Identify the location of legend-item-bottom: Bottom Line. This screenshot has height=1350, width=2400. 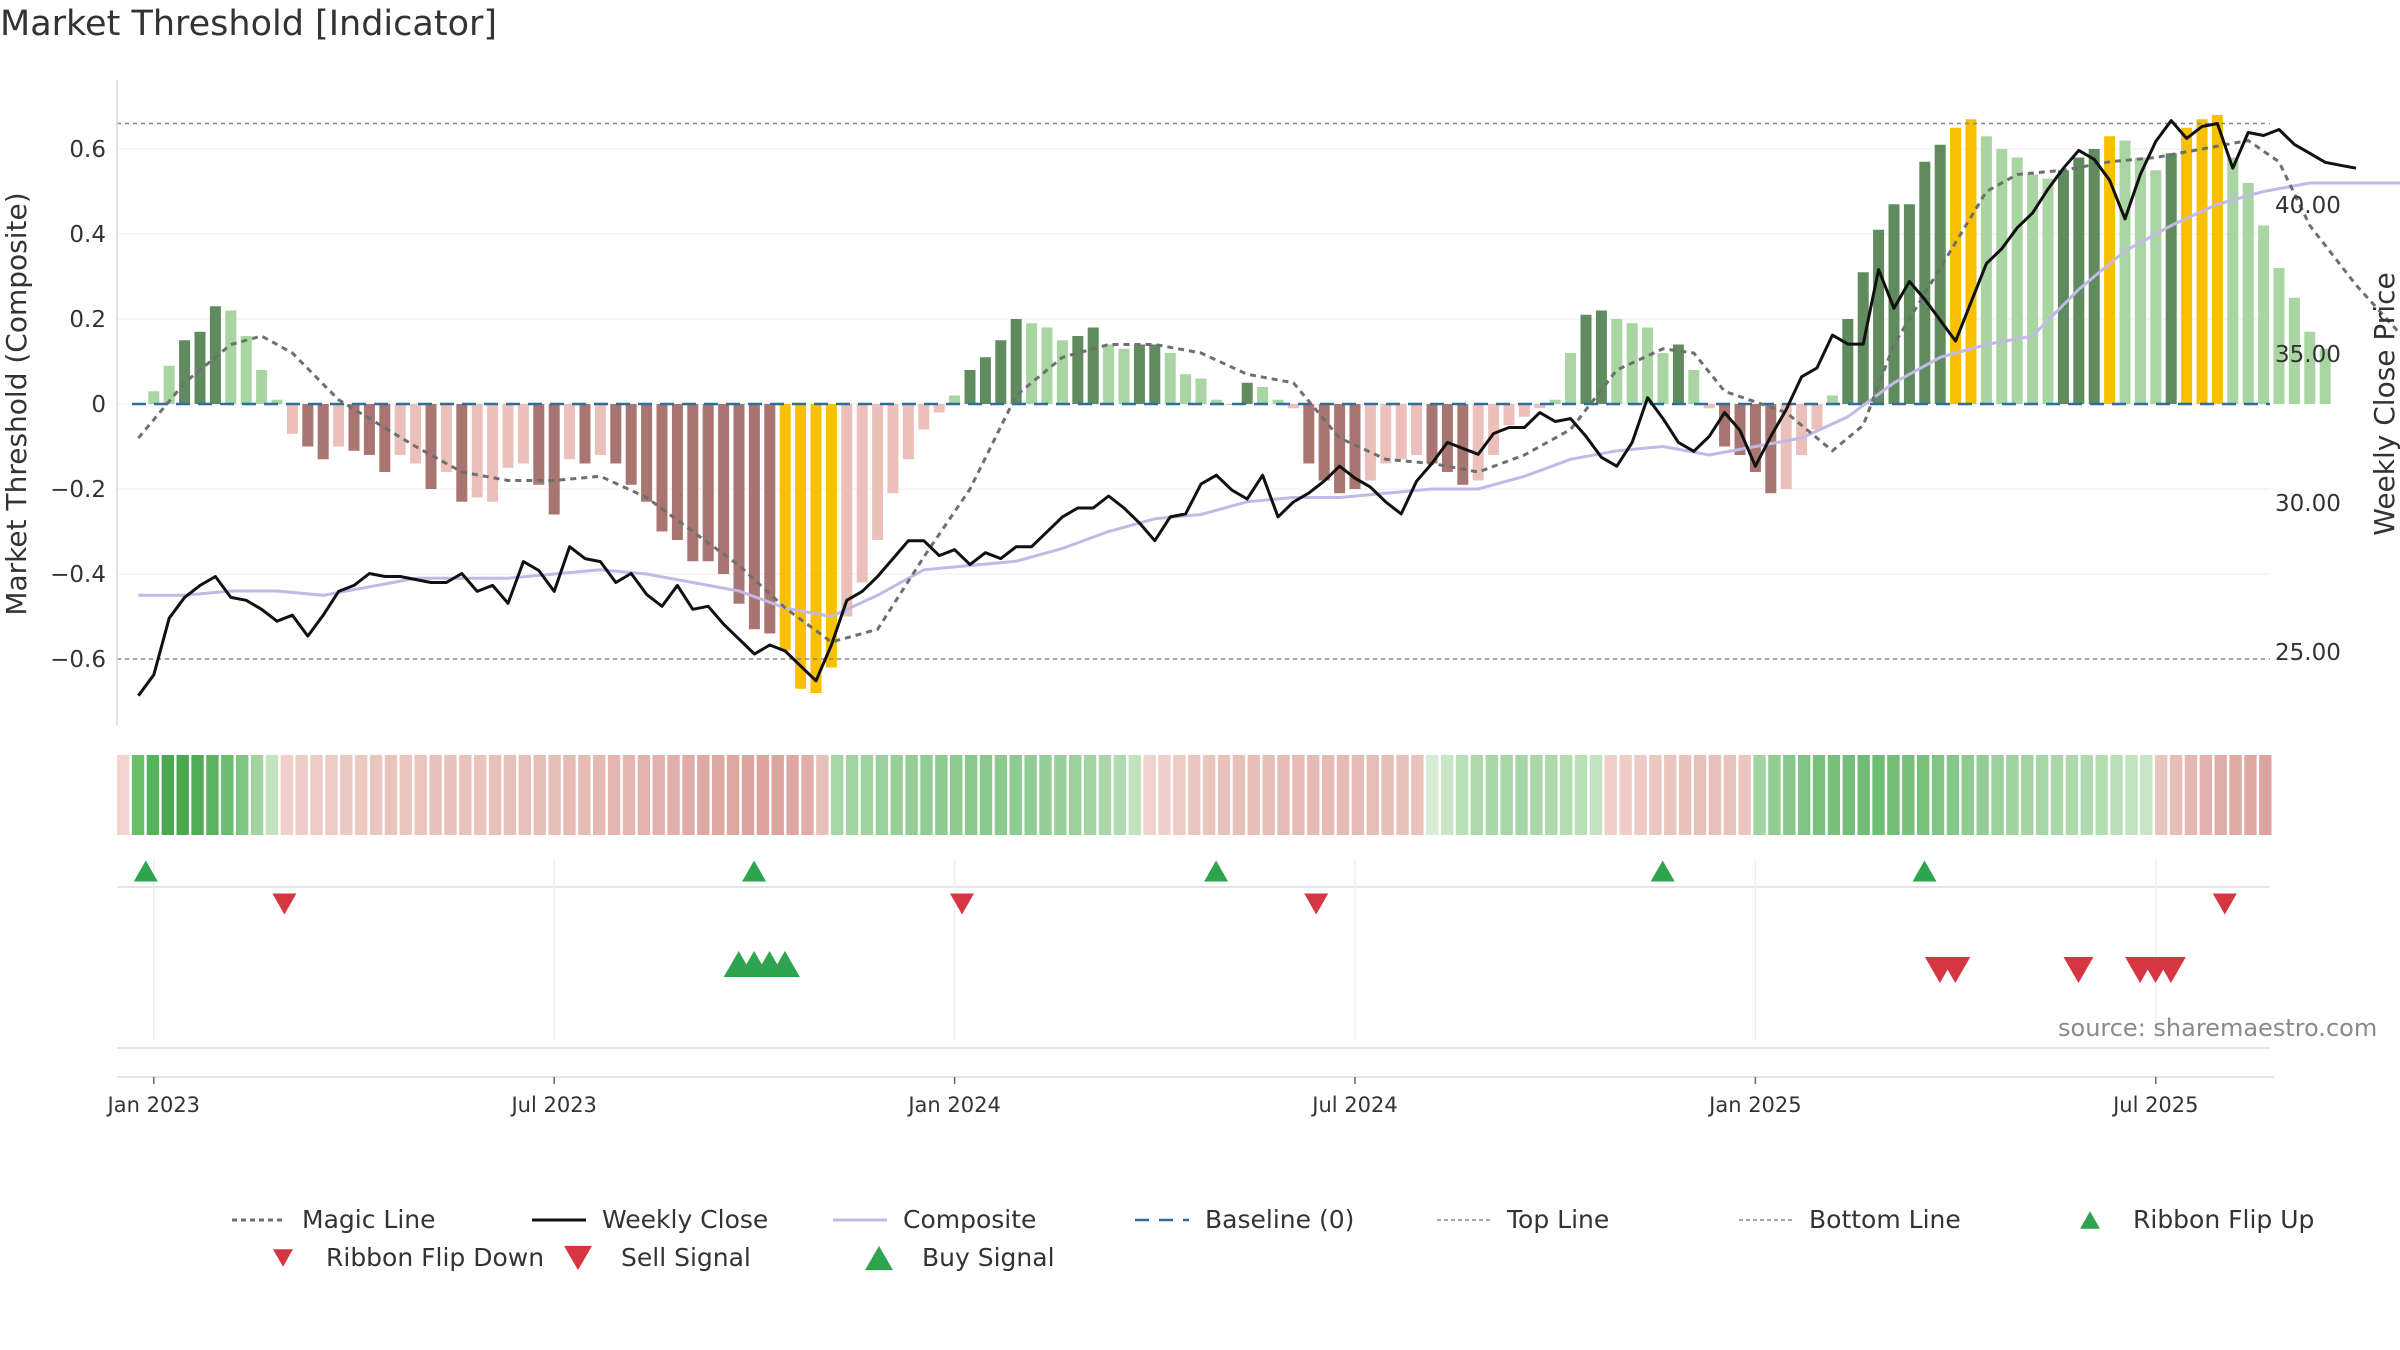
(1849, 1219).